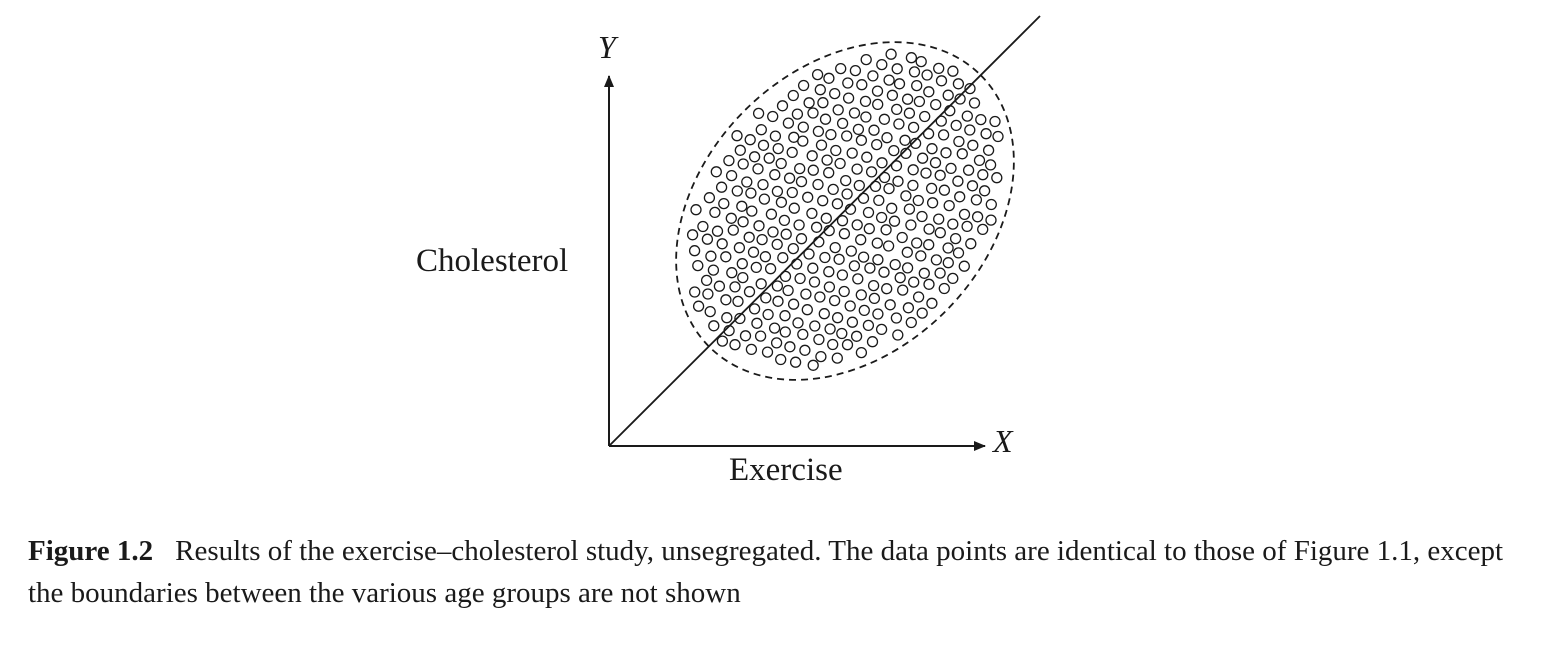 The image size is (1568, 648). I want to click on y-axis-symbol: Y, so click(608, 47).